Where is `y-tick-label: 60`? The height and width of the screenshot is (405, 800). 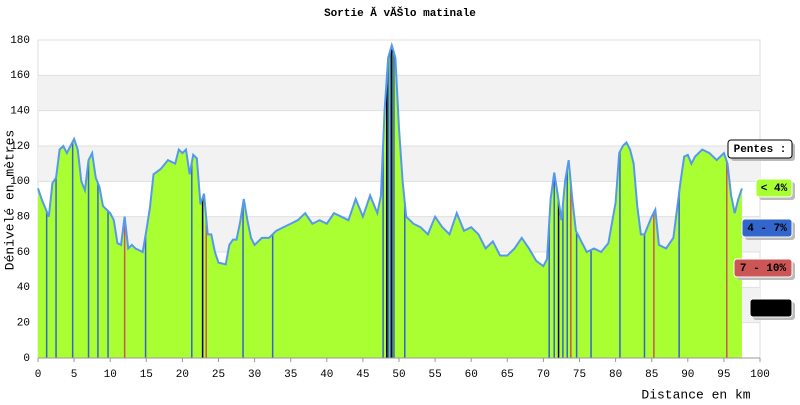
y-tick-label: 60 is located at coordinates (23, 253).